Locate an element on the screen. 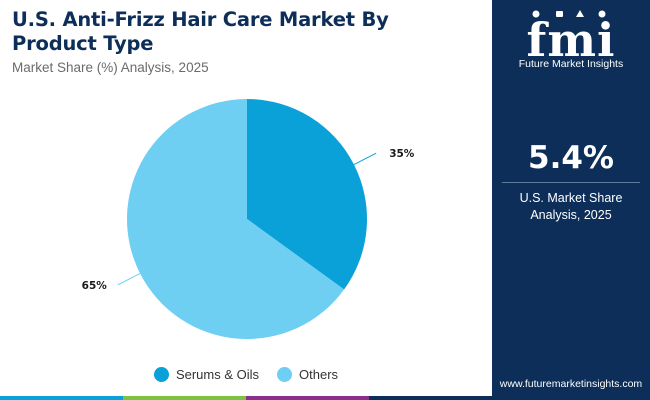 This screenshot has width=650, height=400. chart-legend: Serums & Oils Others is located at coordinates (246, 374).